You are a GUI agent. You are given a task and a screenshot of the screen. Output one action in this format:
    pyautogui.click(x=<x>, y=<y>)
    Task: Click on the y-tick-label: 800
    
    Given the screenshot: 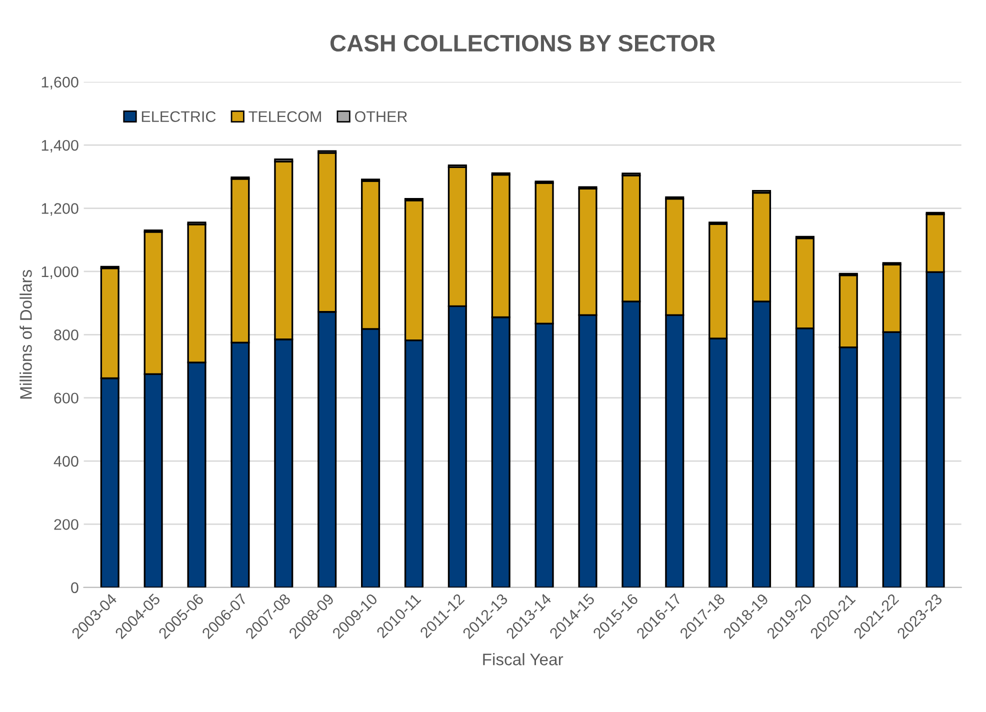 What is the action you would take?
    pyautogui.click(x=66, y=335)
    